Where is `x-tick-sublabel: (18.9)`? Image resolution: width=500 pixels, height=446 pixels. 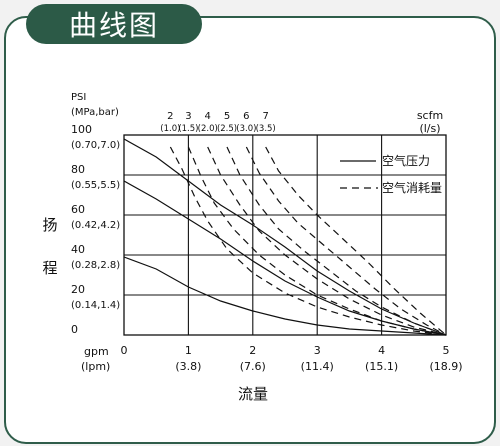 x-tick-sublabel: (18.9) is located at coordinates (445, 366).